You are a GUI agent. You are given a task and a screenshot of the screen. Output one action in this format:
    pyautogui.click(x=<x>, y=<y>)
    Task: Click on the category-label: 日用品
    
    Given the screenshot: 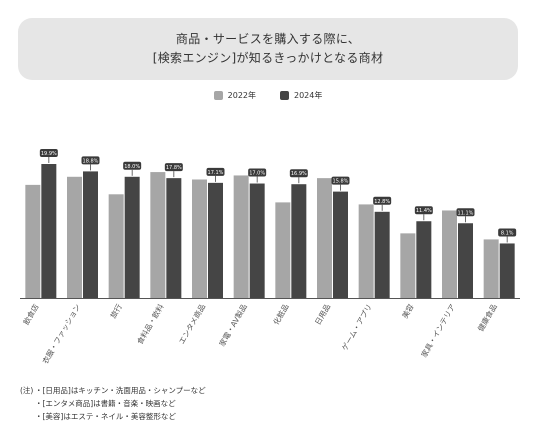 What is the action you would take?
    pyautogui.click(x=322, y=315)
    